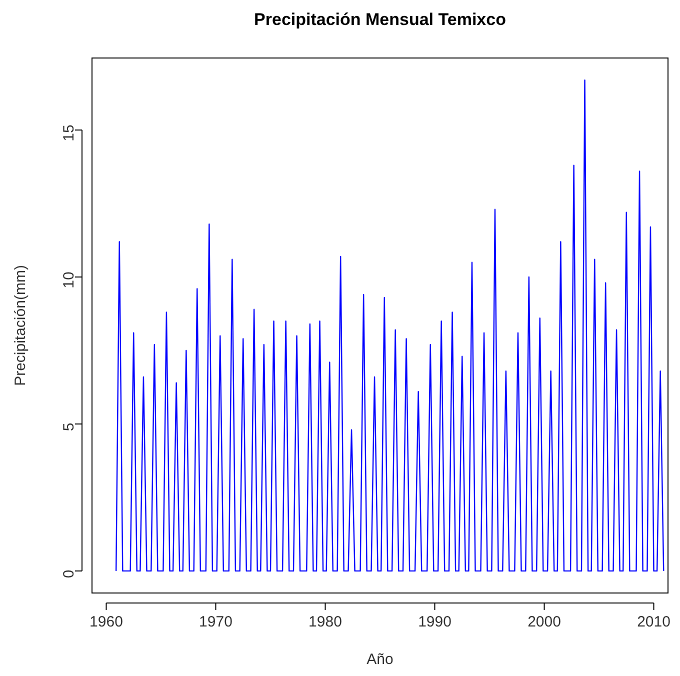 This screenshot has height=676, width=680. What do you see at coordinates (435, 622) in the screenshot?
I see `x-tick-label: 1990` at bounding box center [435, 622].